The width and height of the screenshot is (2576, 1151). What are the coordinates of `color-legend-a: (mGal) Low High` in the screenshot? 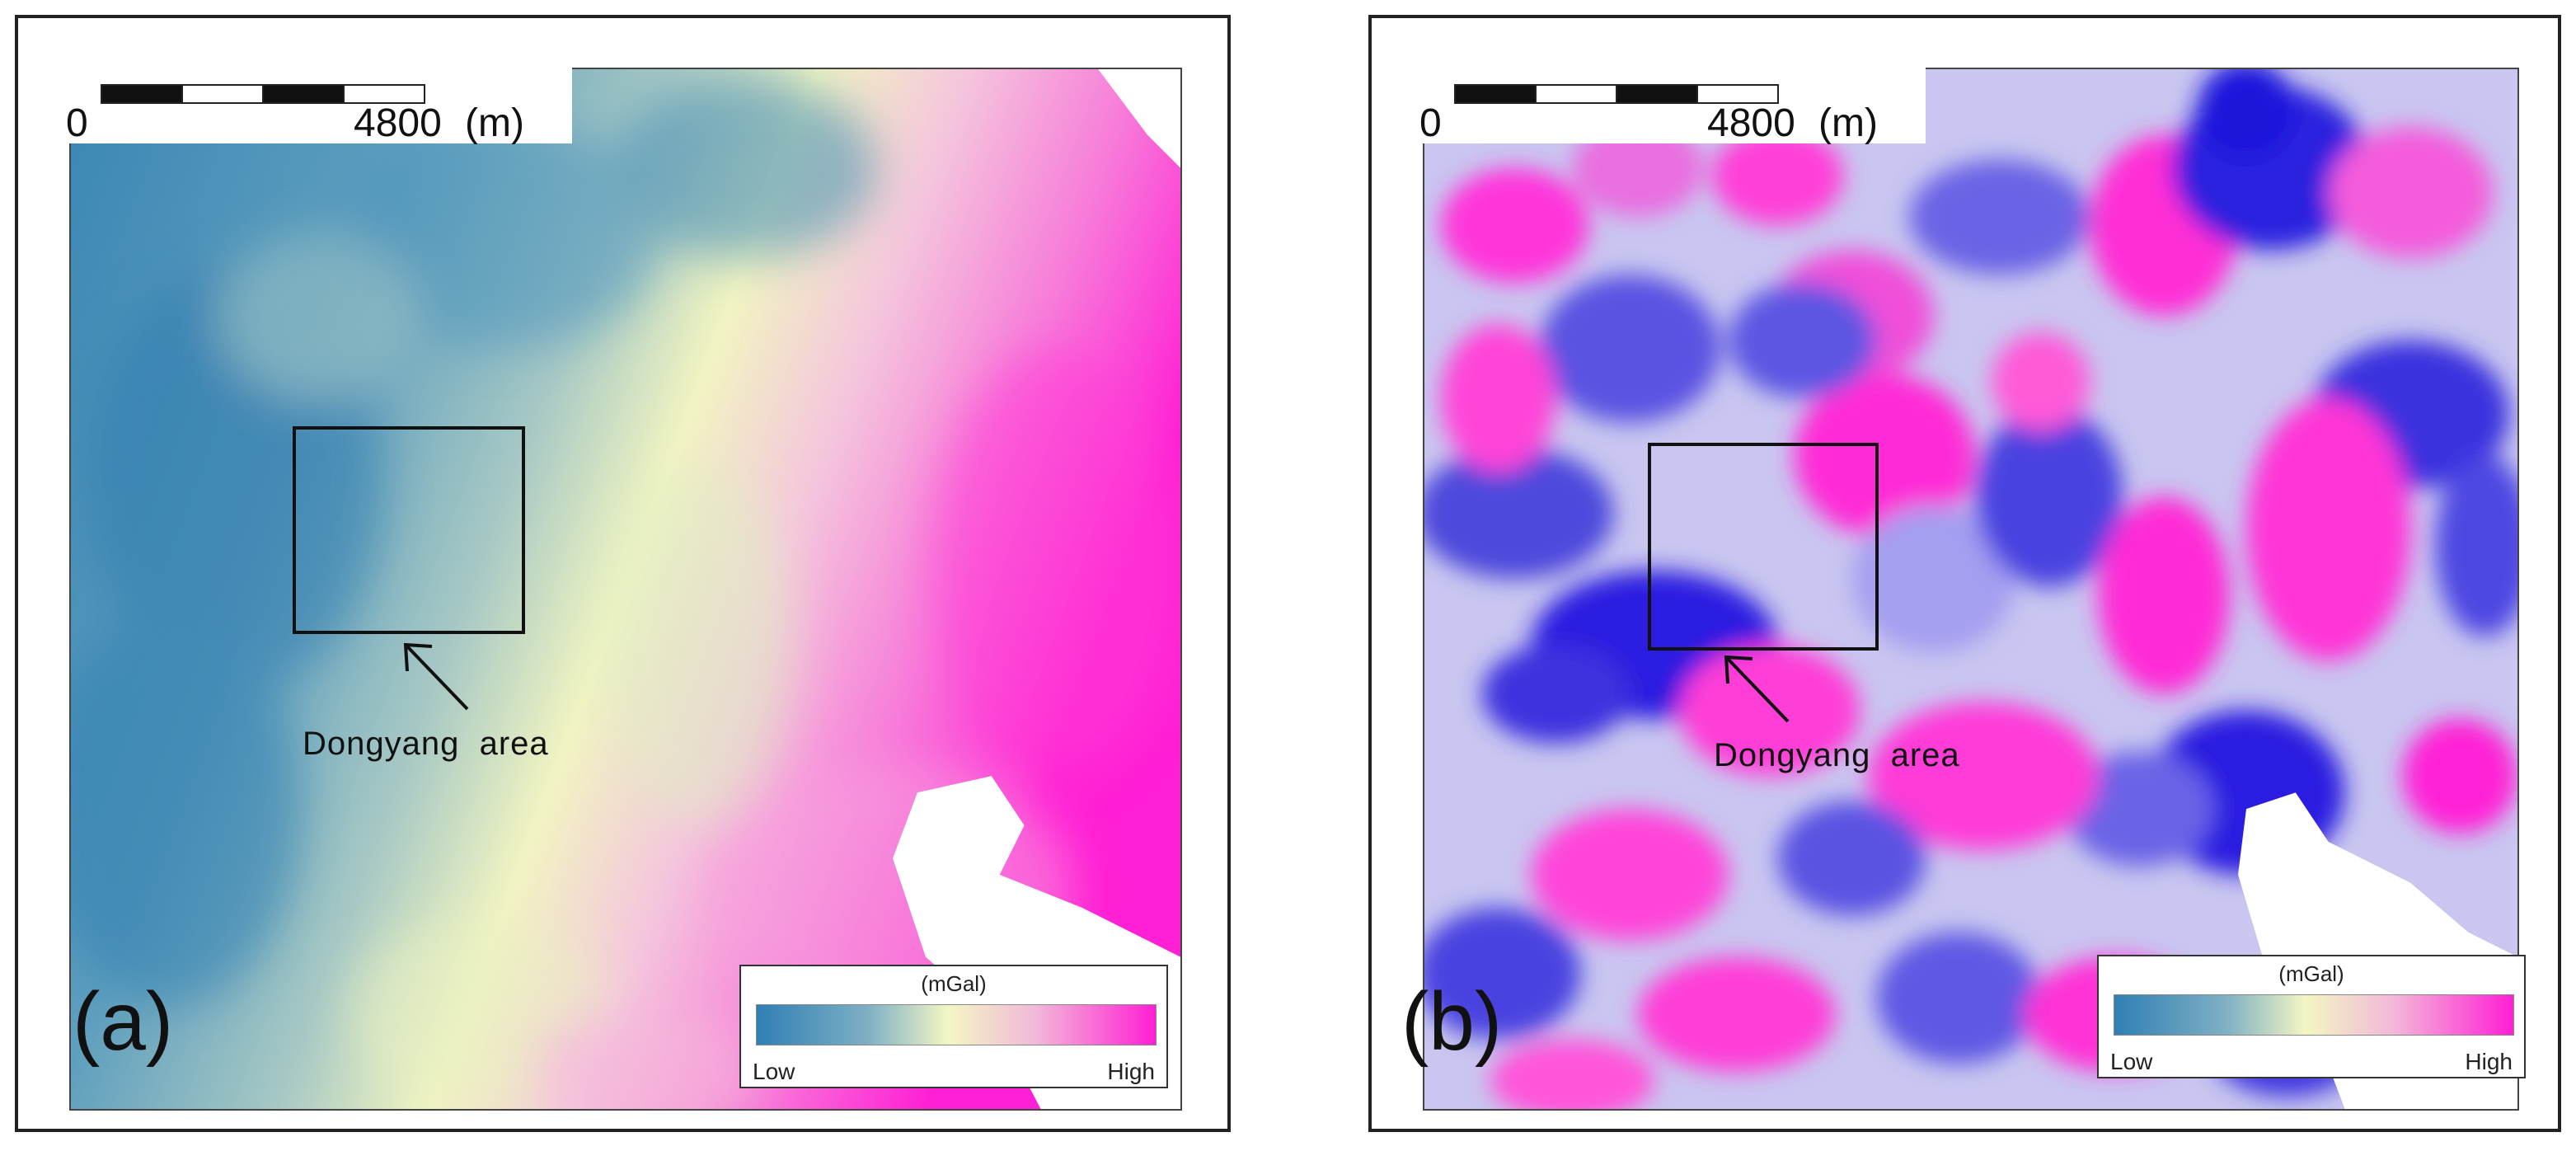 It's located at (953, 1026).